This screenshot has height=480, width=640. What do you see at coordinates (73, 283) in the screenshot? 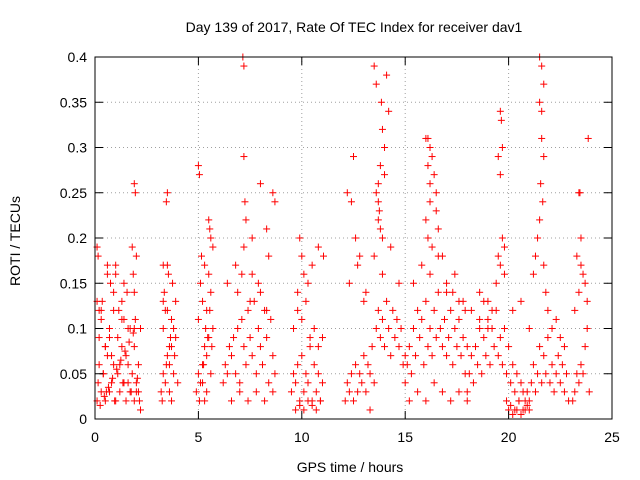
I see `y-tick-label: 0.15` at bounding box center [73, 283].